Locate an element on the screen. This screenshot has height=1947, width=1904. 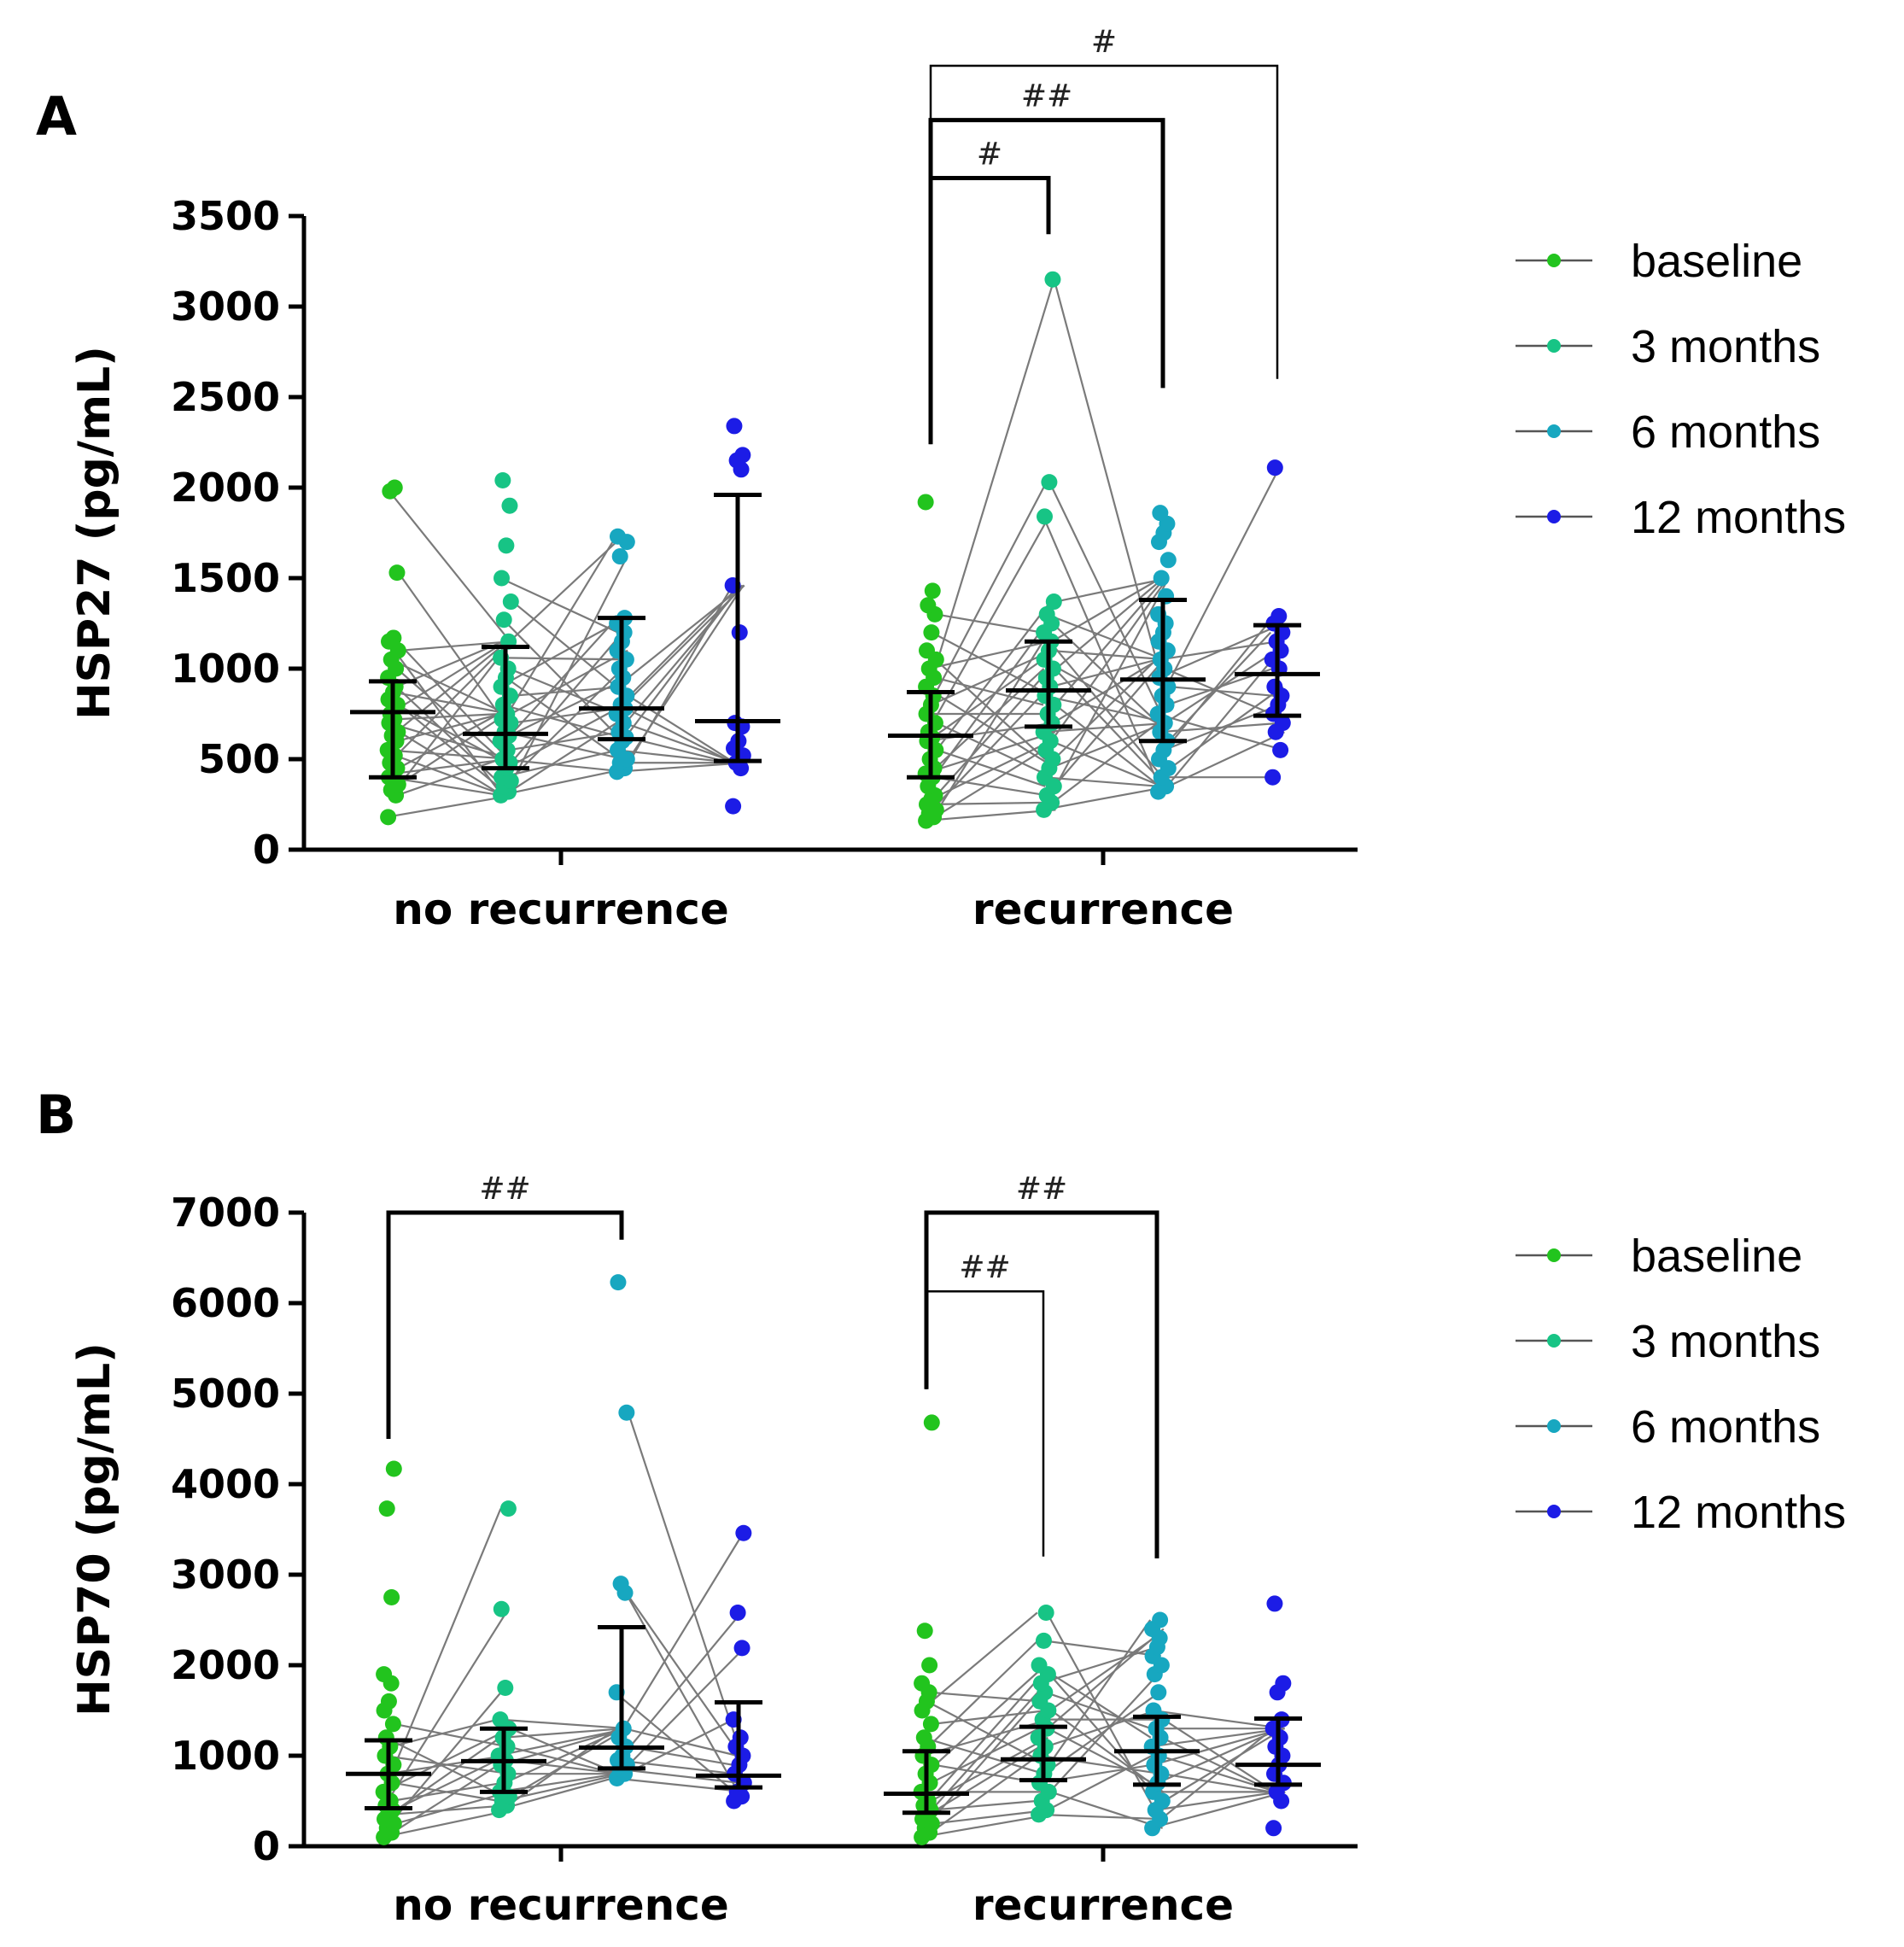
panel-letter: B is located at coordinates (56, 1115).